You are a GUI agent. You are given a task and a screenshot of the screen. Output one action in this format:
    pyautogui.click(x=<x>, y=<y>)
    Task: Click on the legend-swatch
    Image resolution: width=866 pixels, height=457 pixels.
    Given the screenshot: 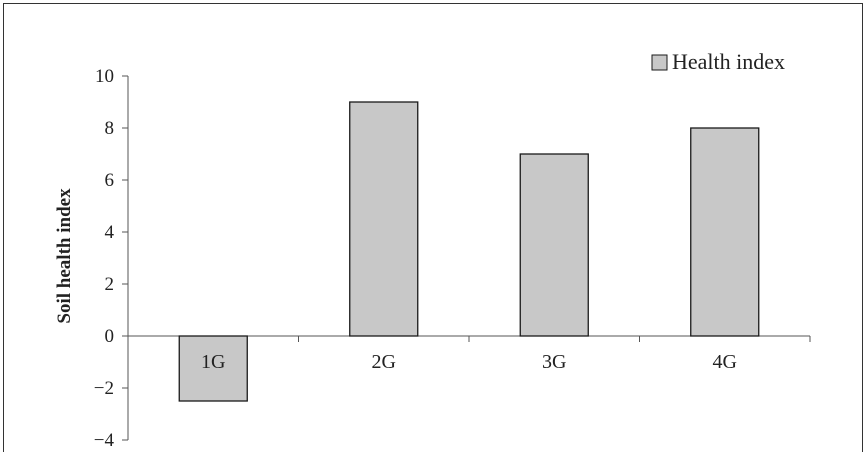 What is the action you would take?
    pyautogui.click(x=659, y=62)
    